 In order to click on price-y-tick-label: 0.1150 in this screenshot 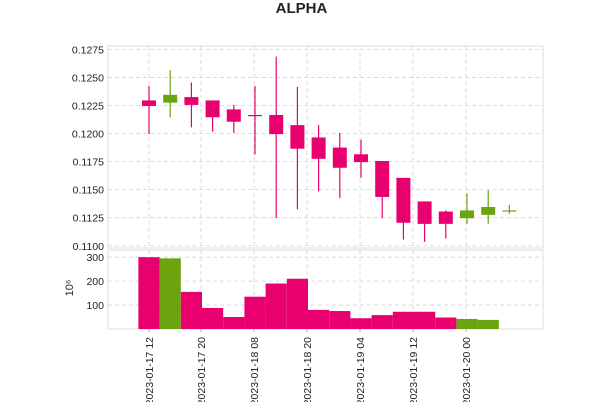, I will do `click(88, 191)`.